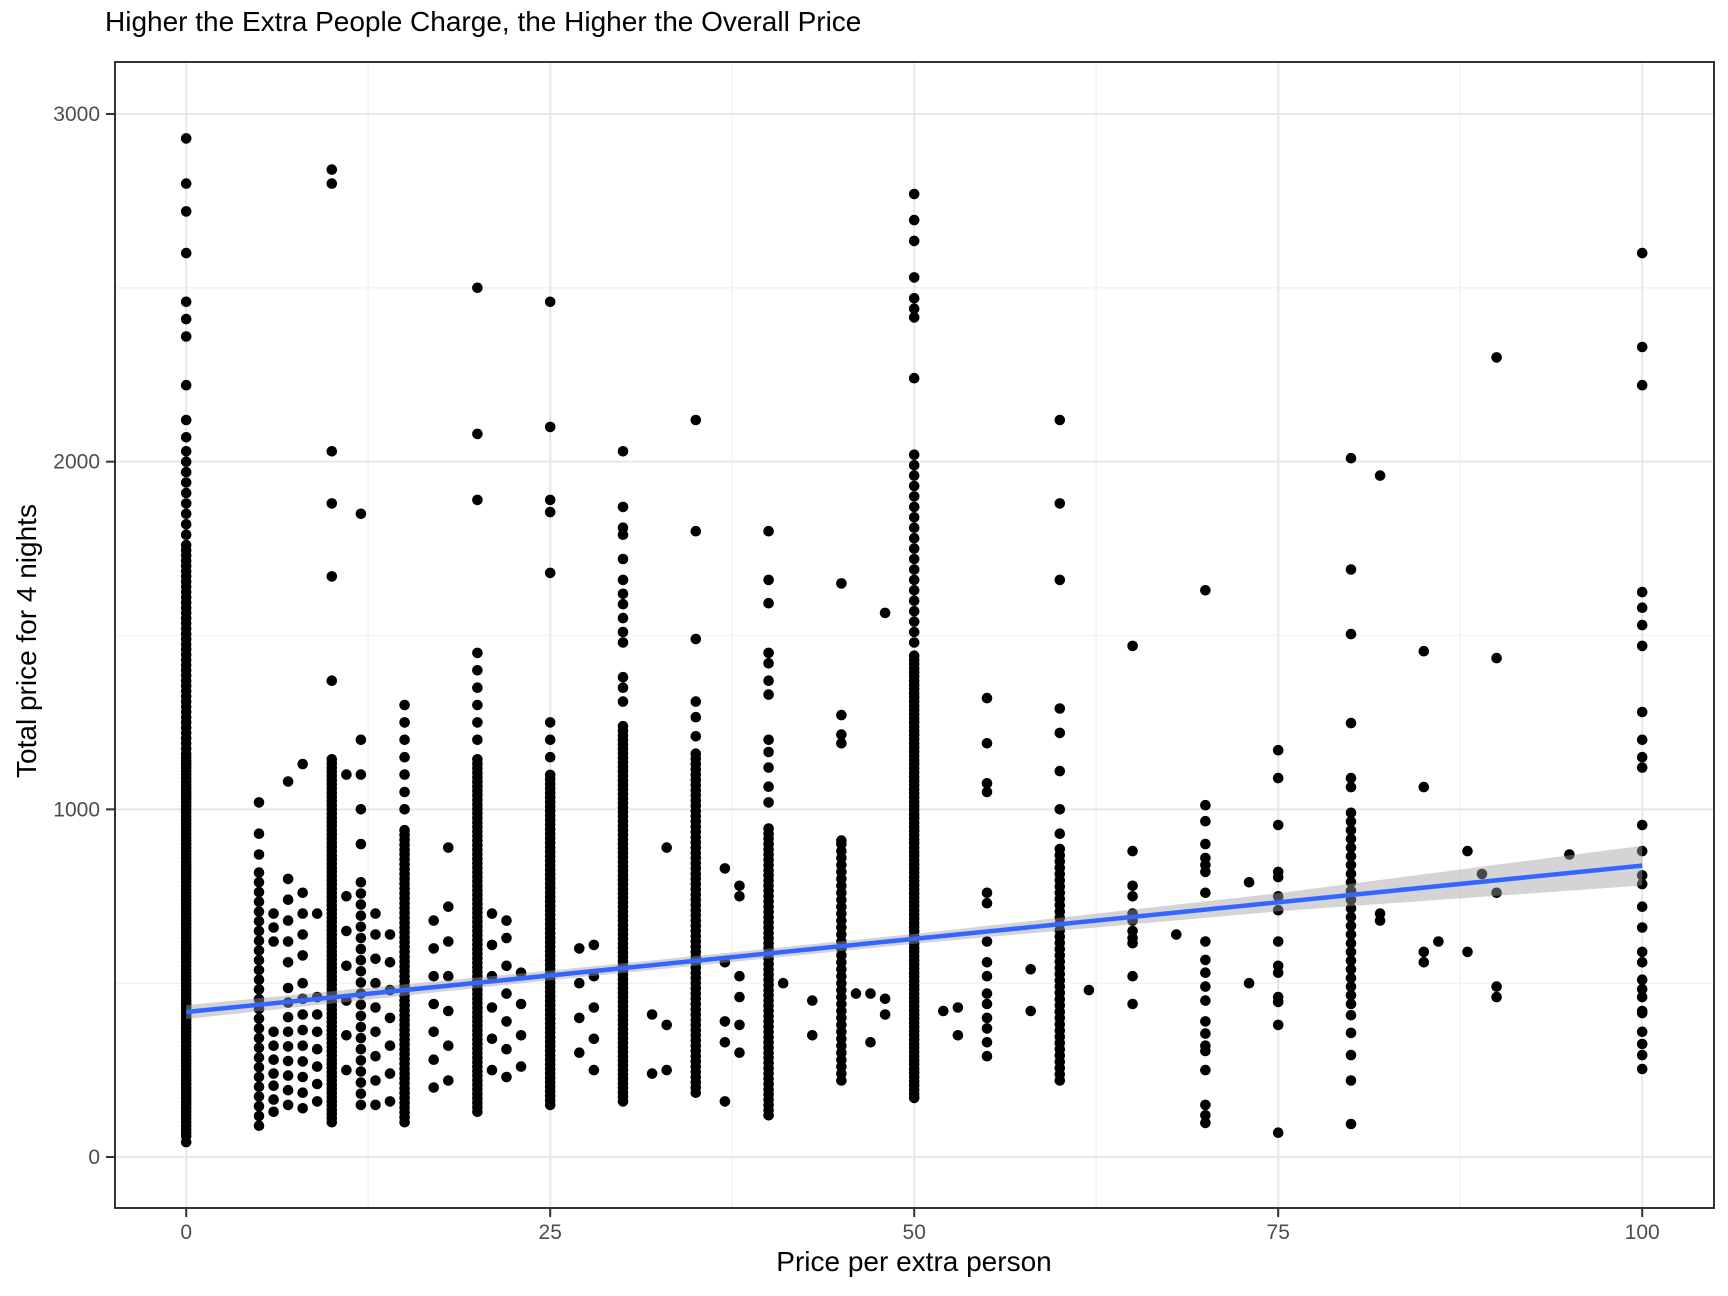 Image resolution: width=1728 pixels, height=1296 pixels. Describe the element at coordinates (914, 939) in the screenshot. I see `trend-line` at that location.